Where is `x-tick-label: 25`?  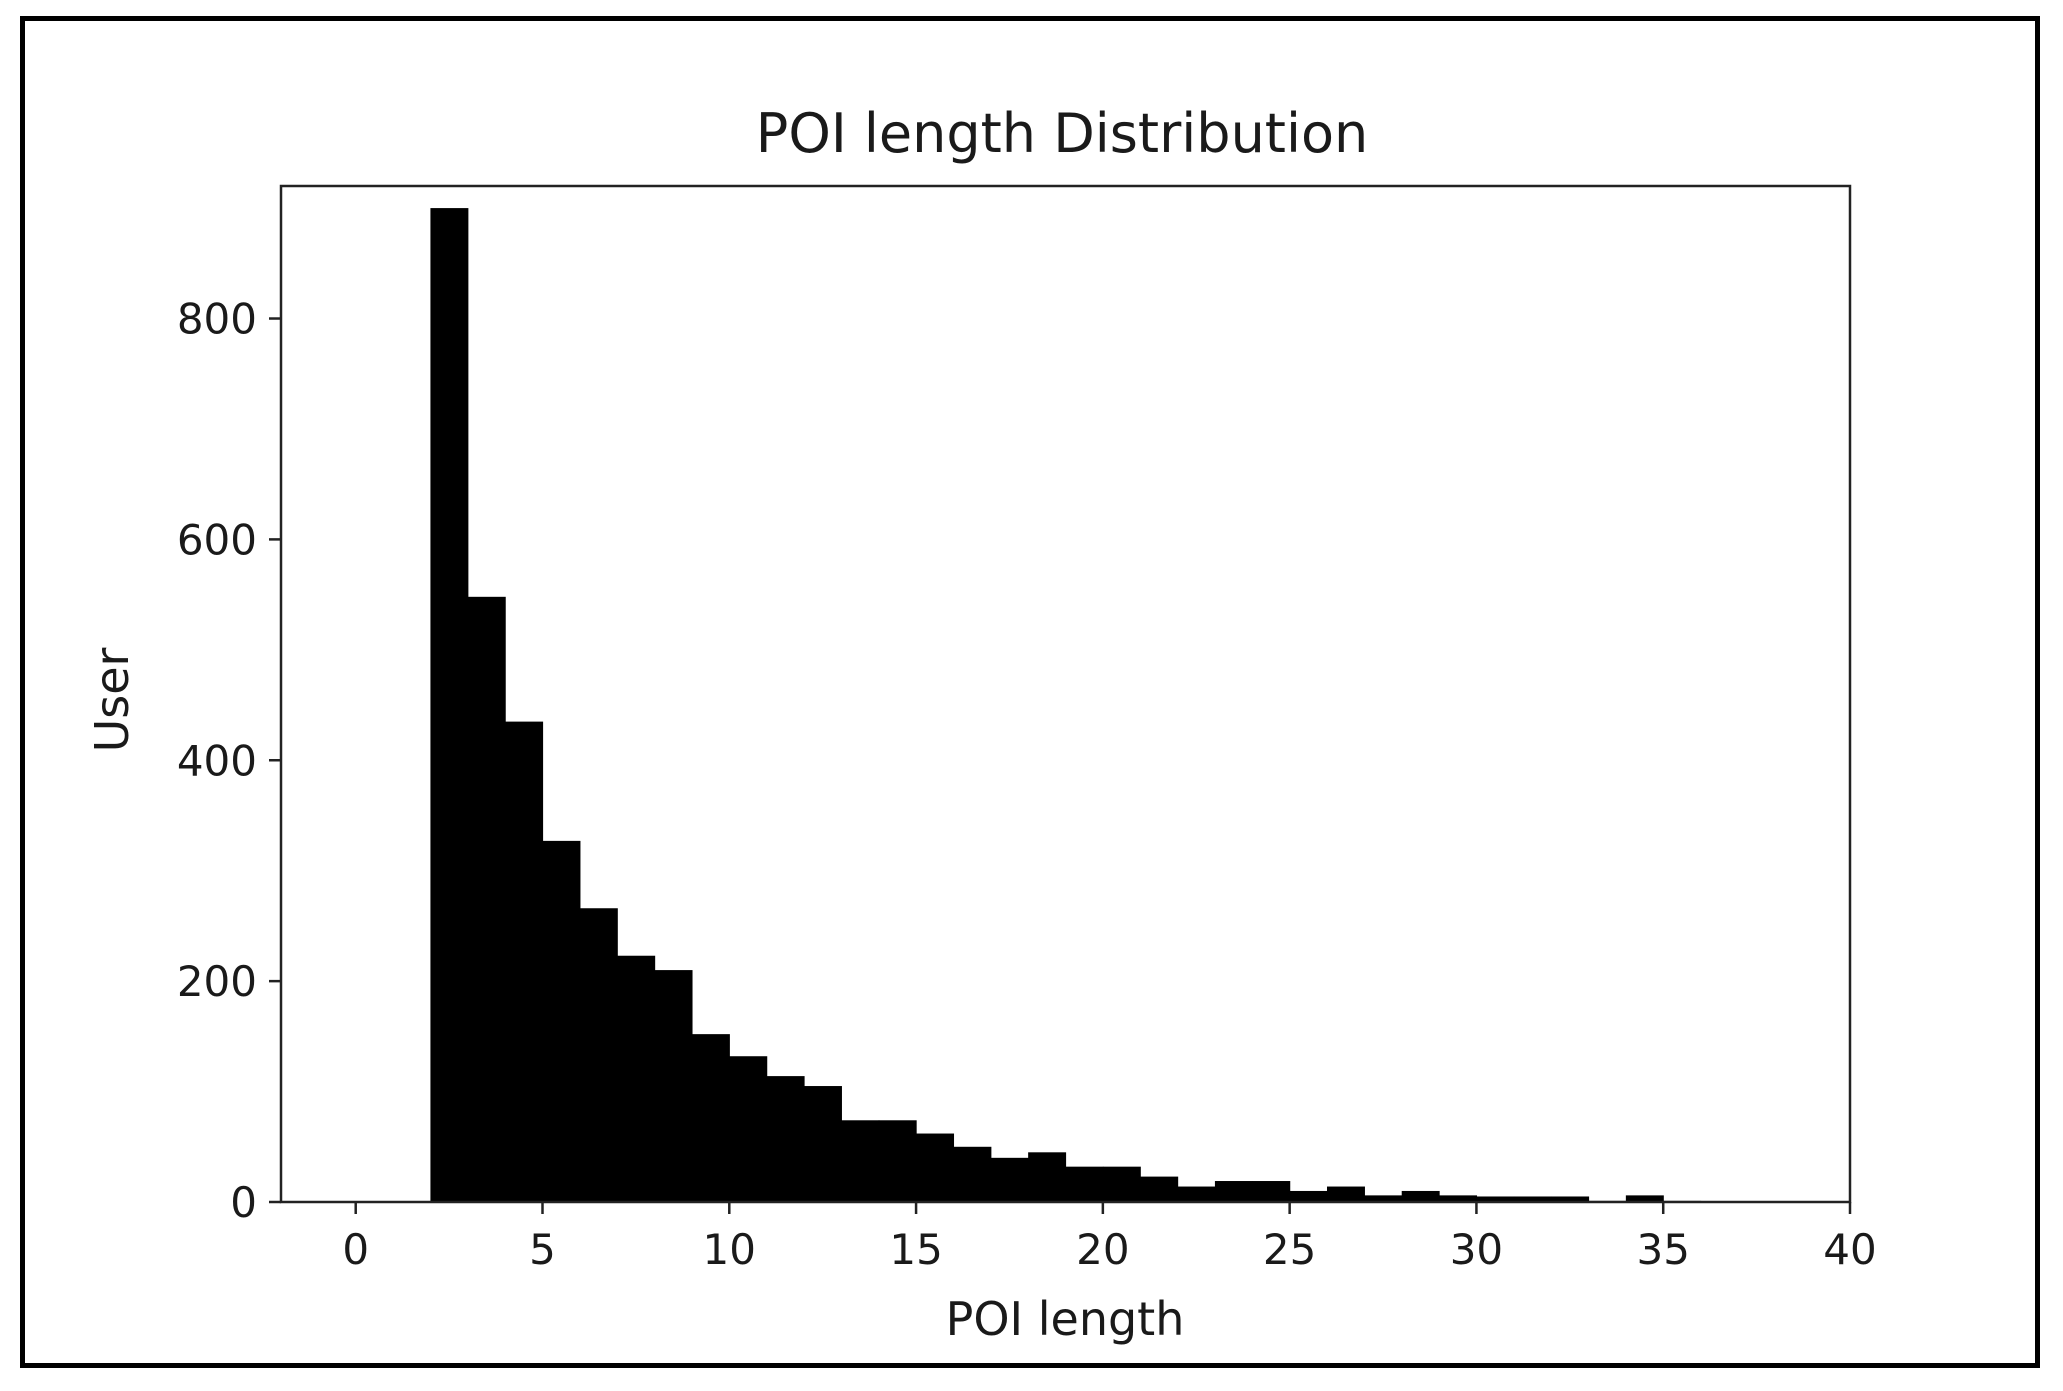 x-tick-label: 25 is located at coordinates (1289, 1249).